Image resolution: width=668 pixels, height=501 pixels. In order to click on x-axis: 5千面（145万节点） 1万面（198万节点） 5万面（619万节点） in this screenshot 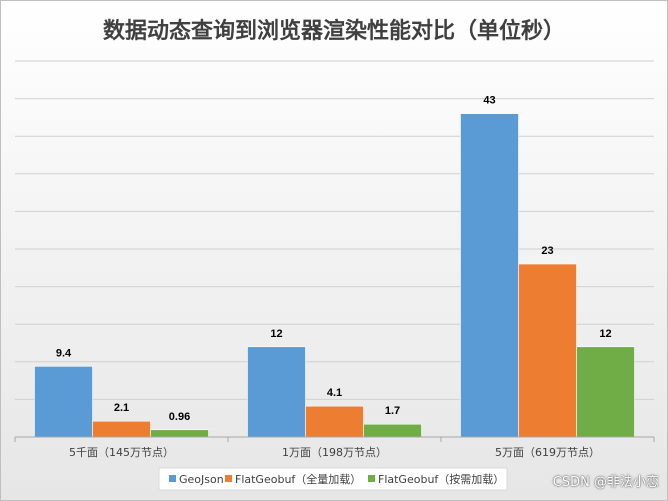, I will do `click(334, 447)`.